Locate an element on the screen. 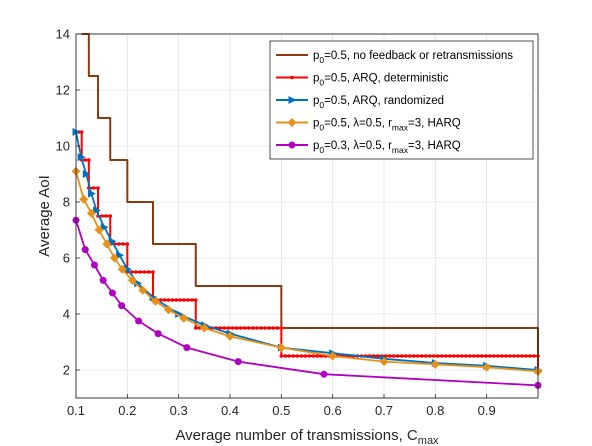 The image size is (592, 446). x-axis-label: Average number of transmissions, Cmax is located at coordinates (307, 436).